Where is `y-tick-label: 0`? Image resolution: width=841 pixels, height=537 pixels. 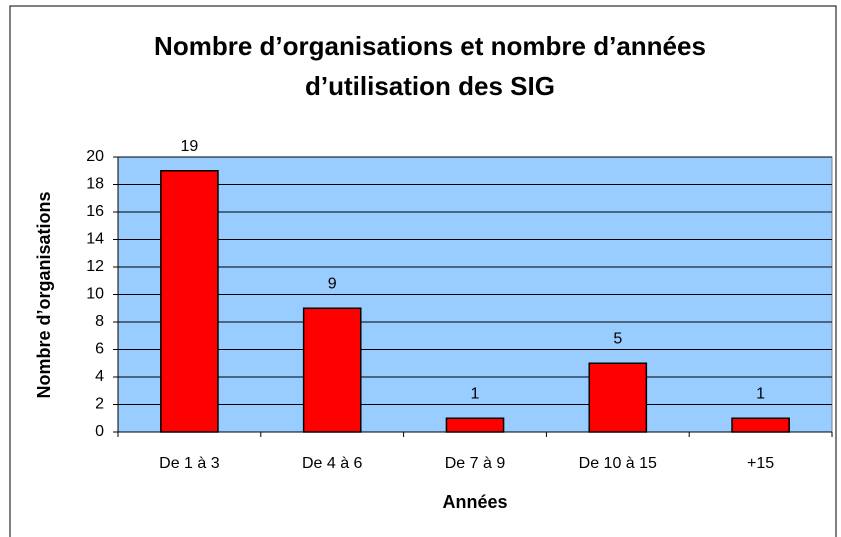 y-tick-label: 0 is located at coordinates (99, 431).